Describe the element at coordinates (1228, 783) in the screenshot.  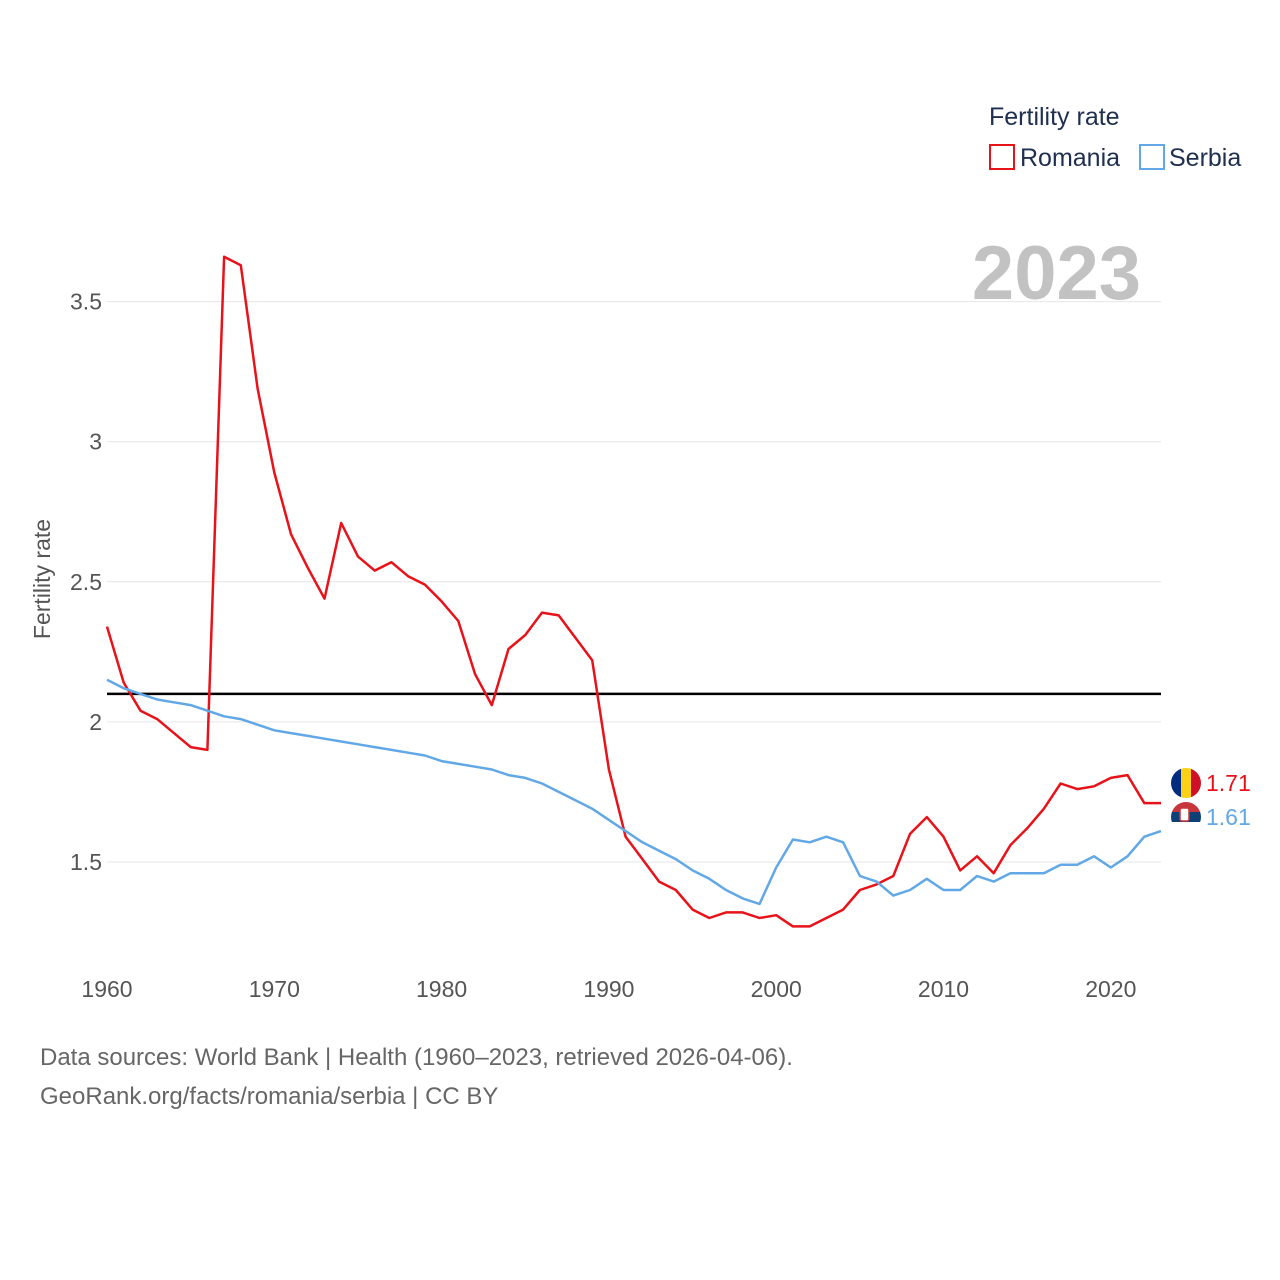
I see `romania-end-value-label: 1.71` at that location.